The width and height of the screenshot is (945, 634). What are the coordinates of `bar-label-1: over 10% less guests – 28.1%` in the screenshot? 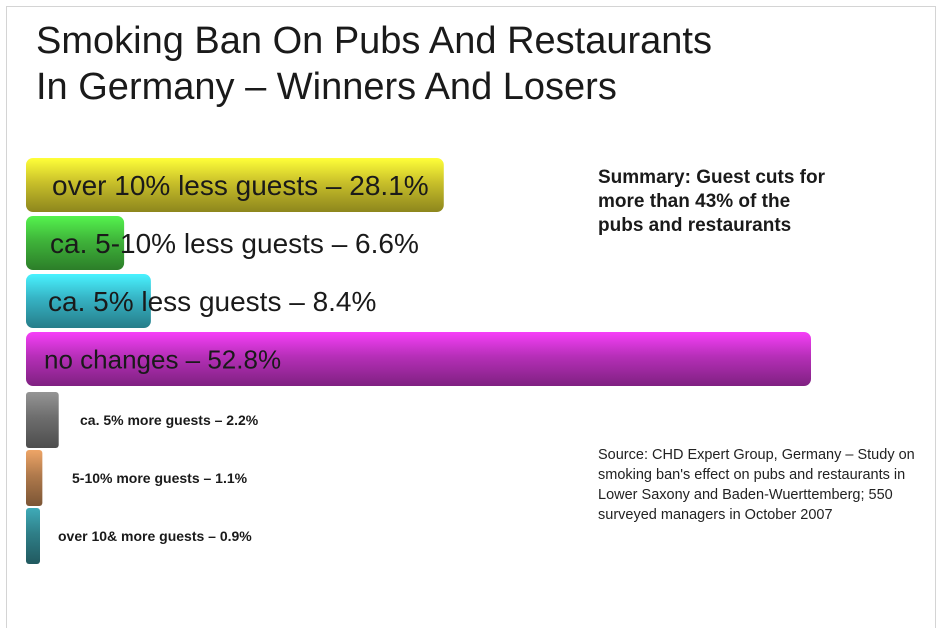 It's located at (240, 185).